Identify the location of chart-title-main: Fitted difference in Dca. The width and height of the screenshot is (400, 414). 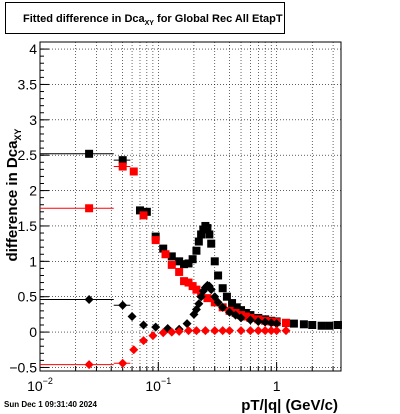
(84, 19).